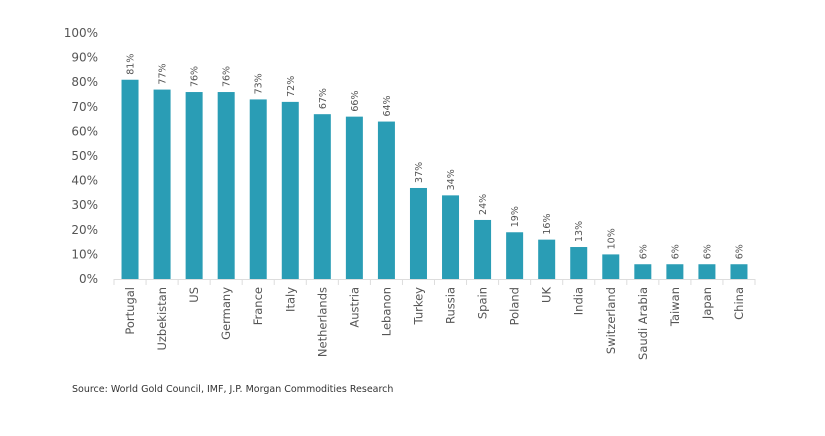 The width and height of the screenshot is (825, 436). Describe the element at coordinates (130, 311) in the screenshot. I see `x-tick-label: Portugal` at that location.